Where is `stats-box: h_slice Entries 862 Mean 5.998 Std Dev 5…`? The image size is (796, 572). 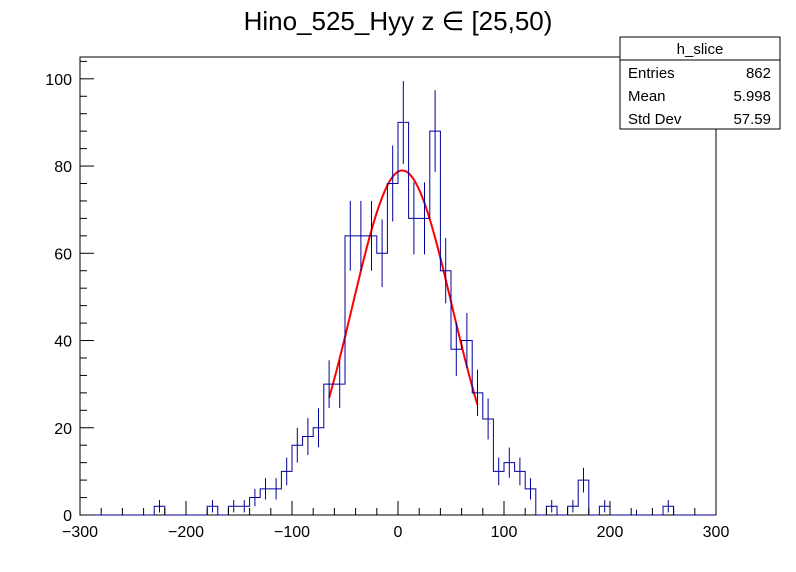
stats-box: h_slice Entries 862 Mean 5.998 Std Dev 5… is located at coordinates (700, 83).